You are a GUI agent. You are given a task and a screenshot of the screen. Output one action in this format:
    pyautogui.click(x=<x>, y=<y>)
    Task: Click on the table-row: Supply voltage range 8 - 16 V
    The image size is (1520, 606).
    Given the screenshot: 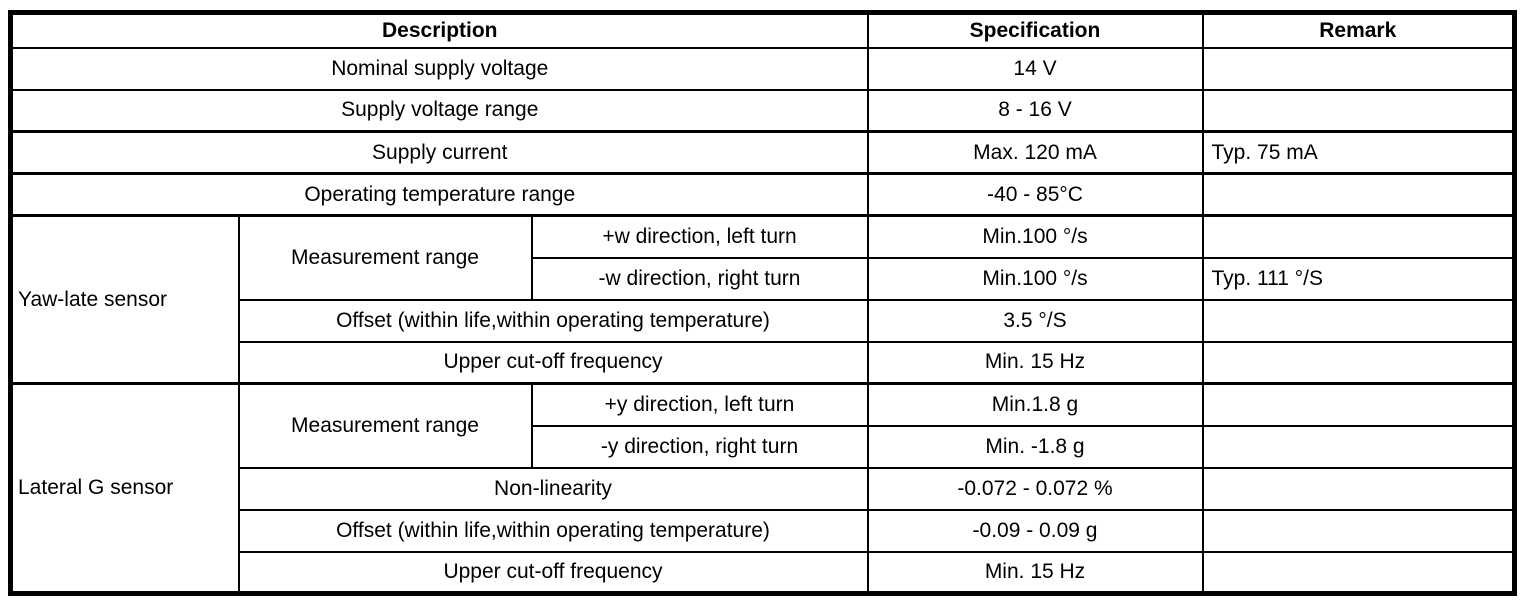 What is the action you would take?
    pyautogui.click(x=762, y=110)
    